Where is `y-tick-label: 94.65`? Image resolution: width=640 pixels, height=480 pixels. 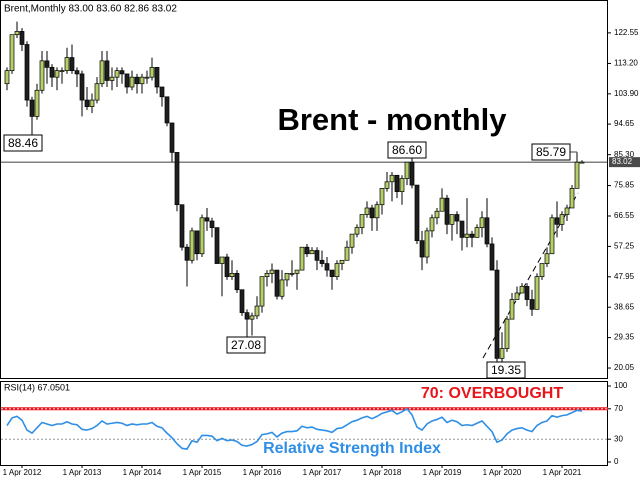 y-tick-label: 94.65 is located at coordinates (624, 123).